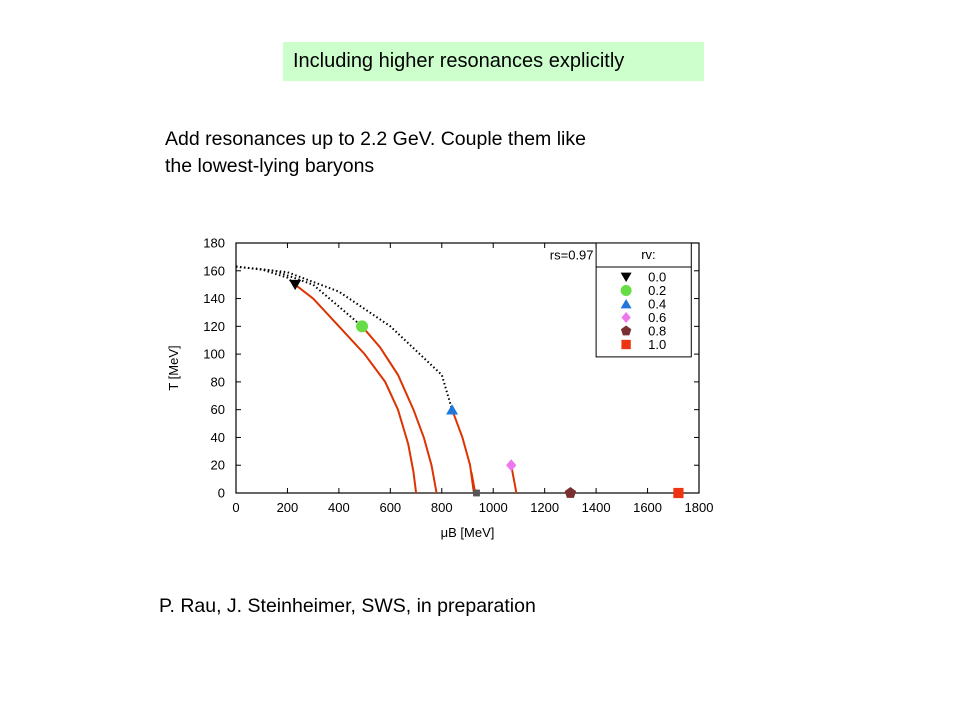  What do you see at coordinates (173, 367) in the screenshot?
I see `y-axis-label: T [MeV]` at bounding box center [173, 367].